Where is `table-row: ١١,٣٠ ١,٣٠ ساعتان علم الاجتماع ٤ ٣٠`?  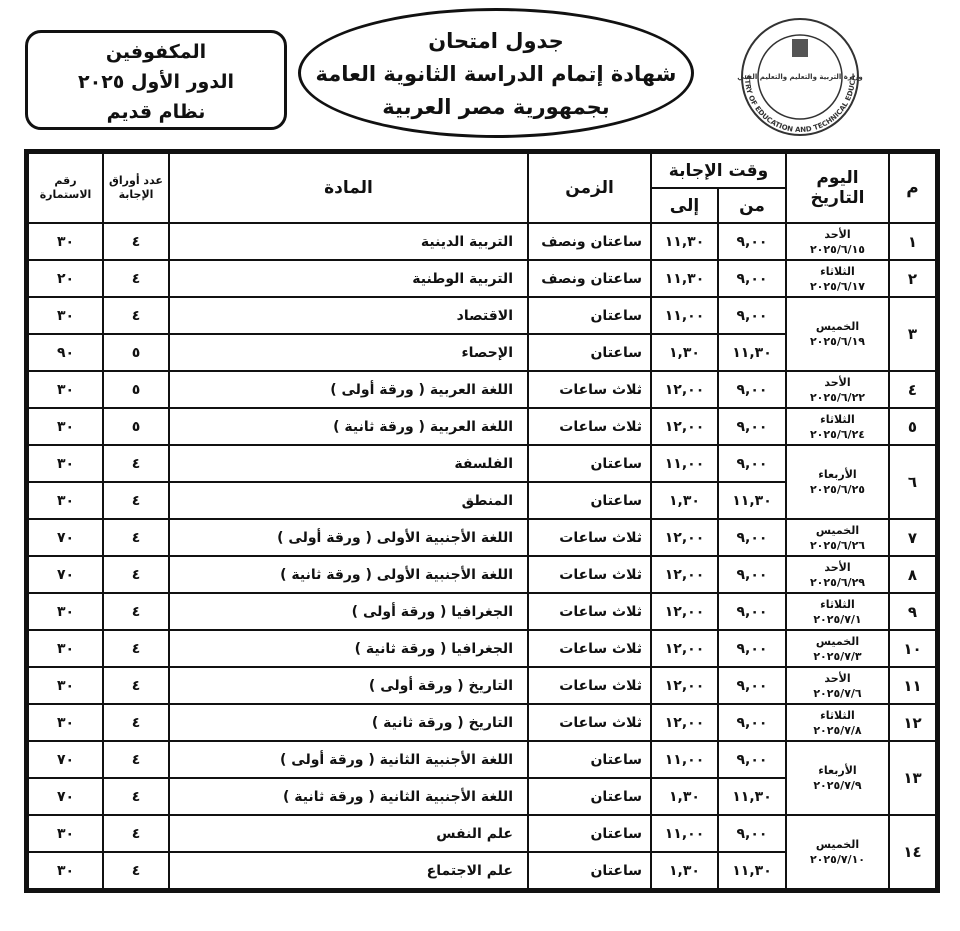
table-row: ١١,٣٠ ١,٣٠ ساعتان علم الاجتماع ٤ ٣٠ is located at coordinates (481, 870).